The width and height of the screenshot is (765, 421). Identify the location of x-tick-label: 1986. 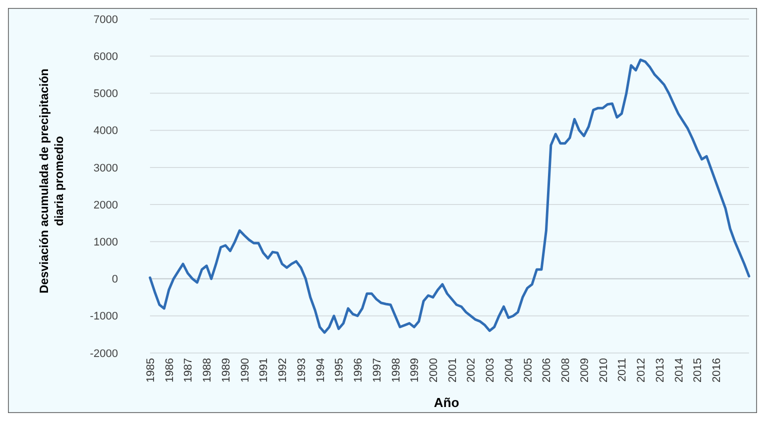
(170, 370).